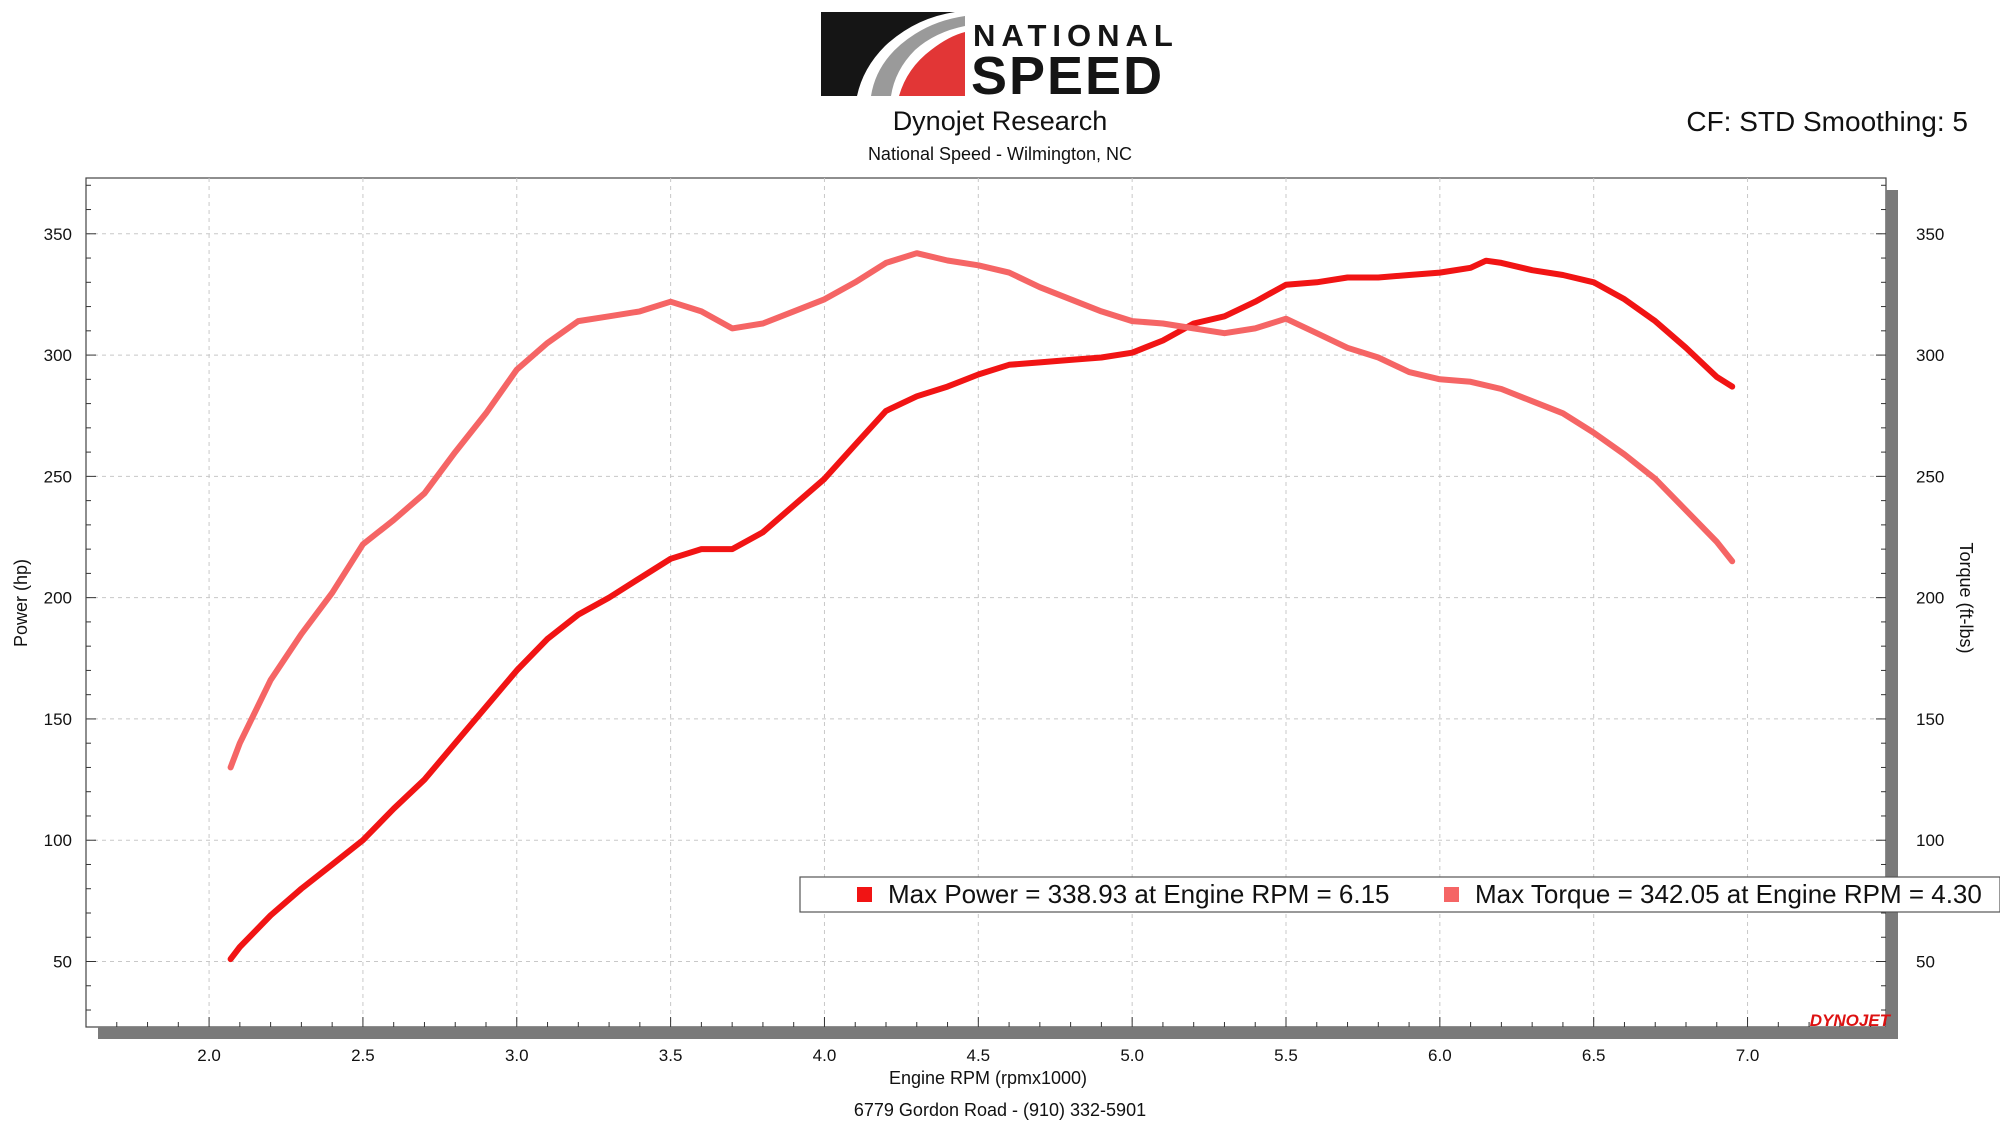 The height and width of the screenshot is (1125, 2000). I want to click on footer-address: 6779 Gordon Road - (910) 332-5901, so click(1000, 1110).